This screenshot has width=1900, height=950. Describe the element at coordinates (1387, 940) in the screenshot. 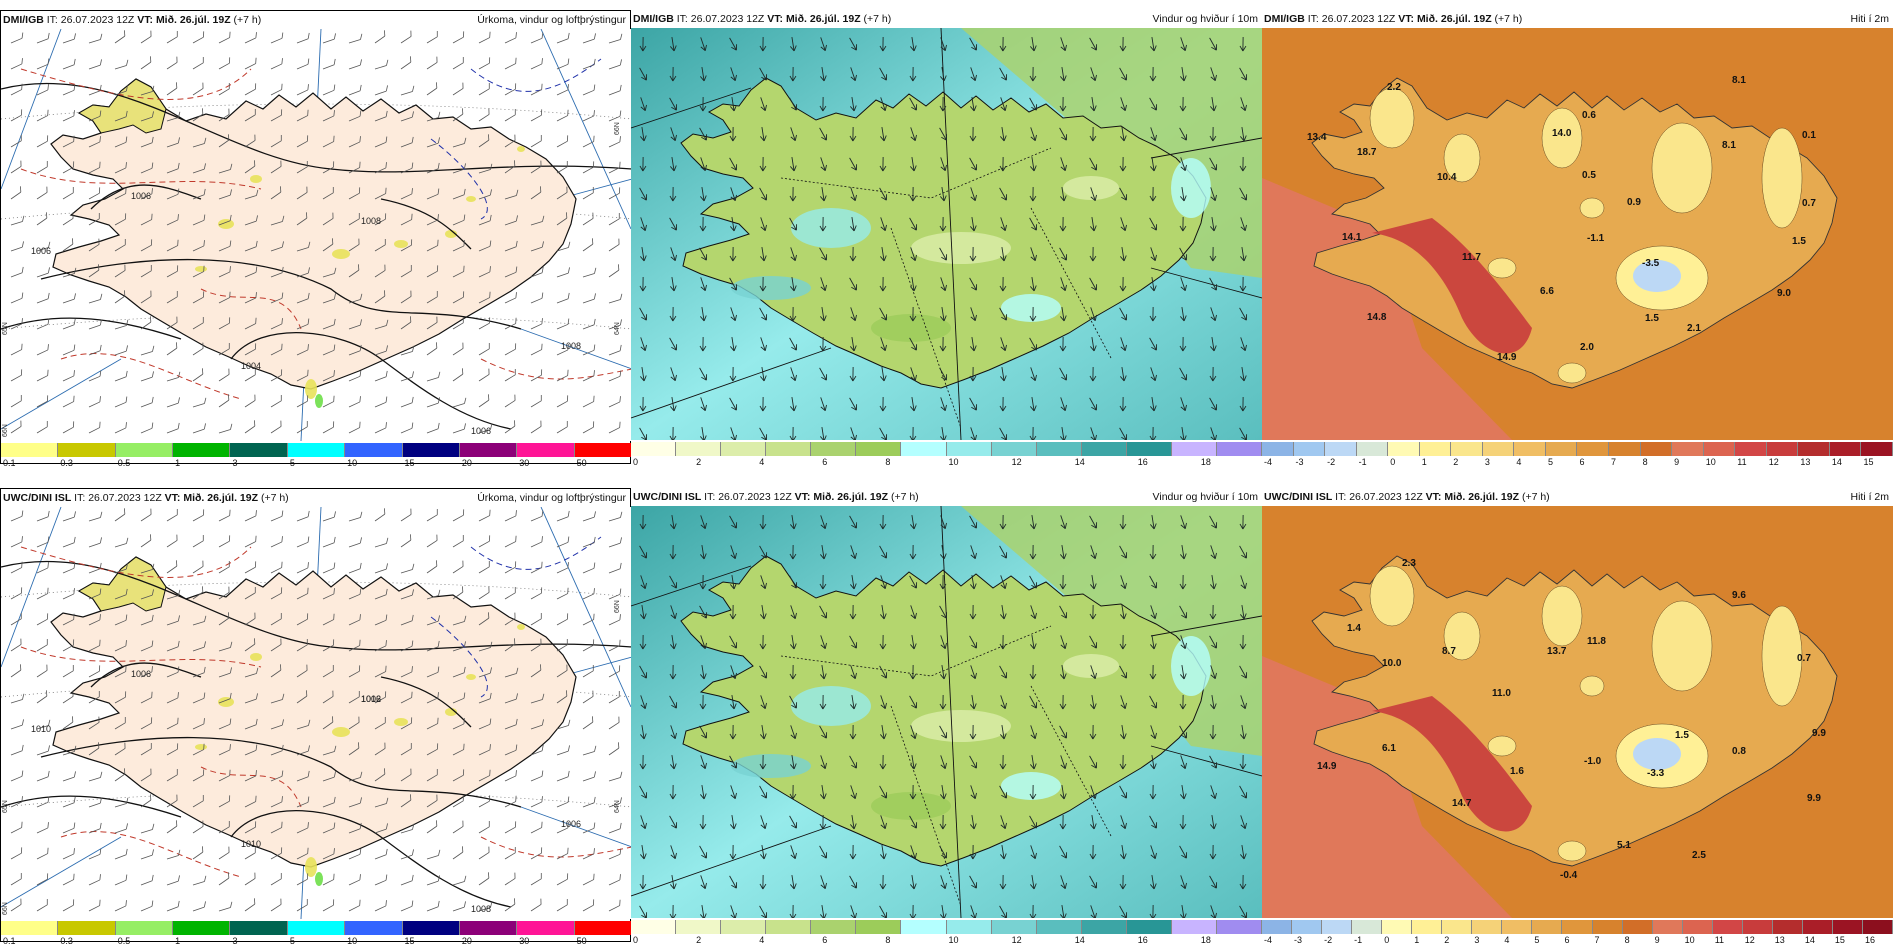

I see `colorbar-tick-label: 0` at that location.